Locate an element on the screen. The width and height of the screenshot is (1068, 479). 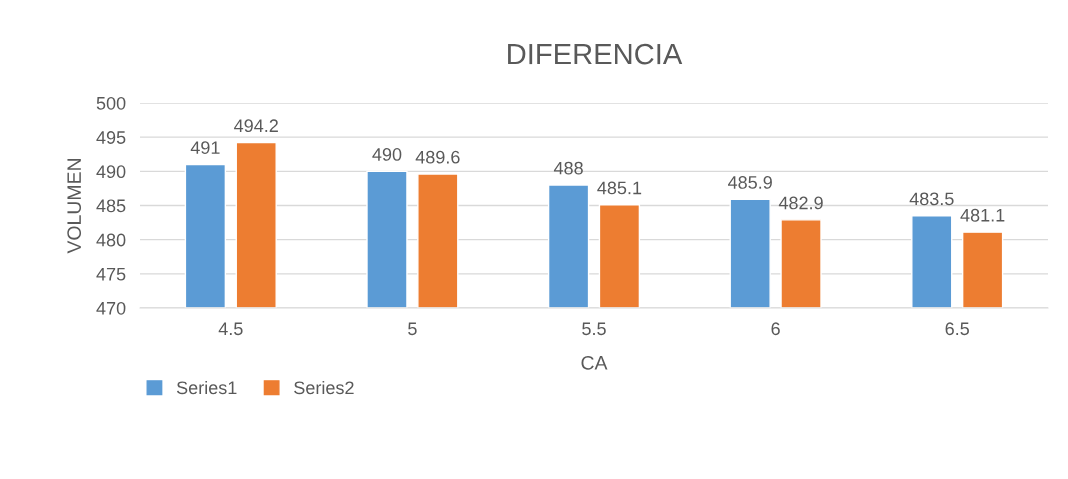
x-tick-label: 4.5 is located at coordinates (230, 329).